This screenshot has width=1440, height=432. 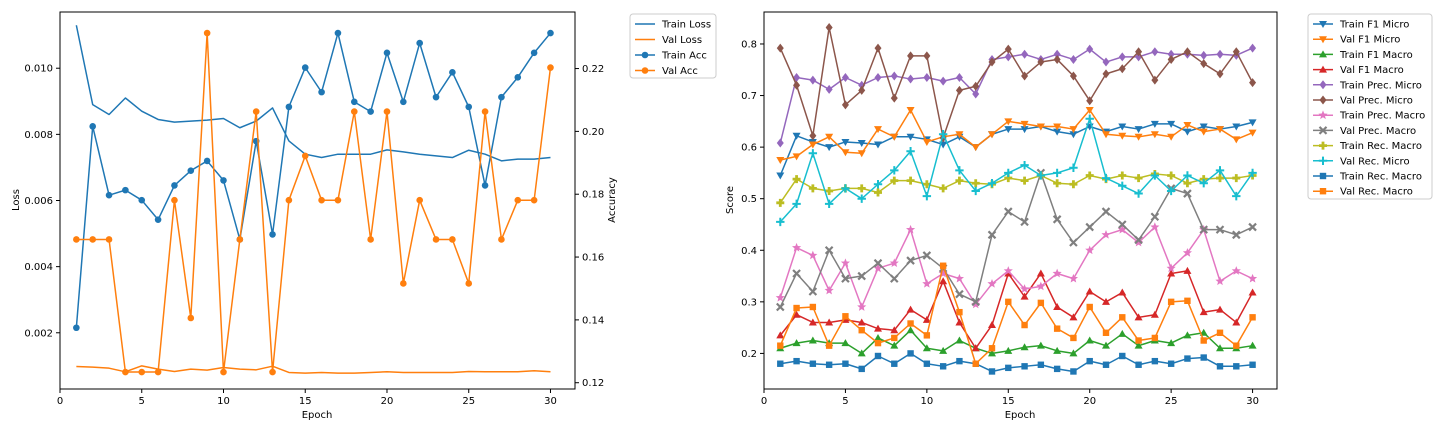 What do you see at coordinates (593, 383) in the screenshot?
I see `y2-tick-label: 0.12` at bounding box center [593, 383].